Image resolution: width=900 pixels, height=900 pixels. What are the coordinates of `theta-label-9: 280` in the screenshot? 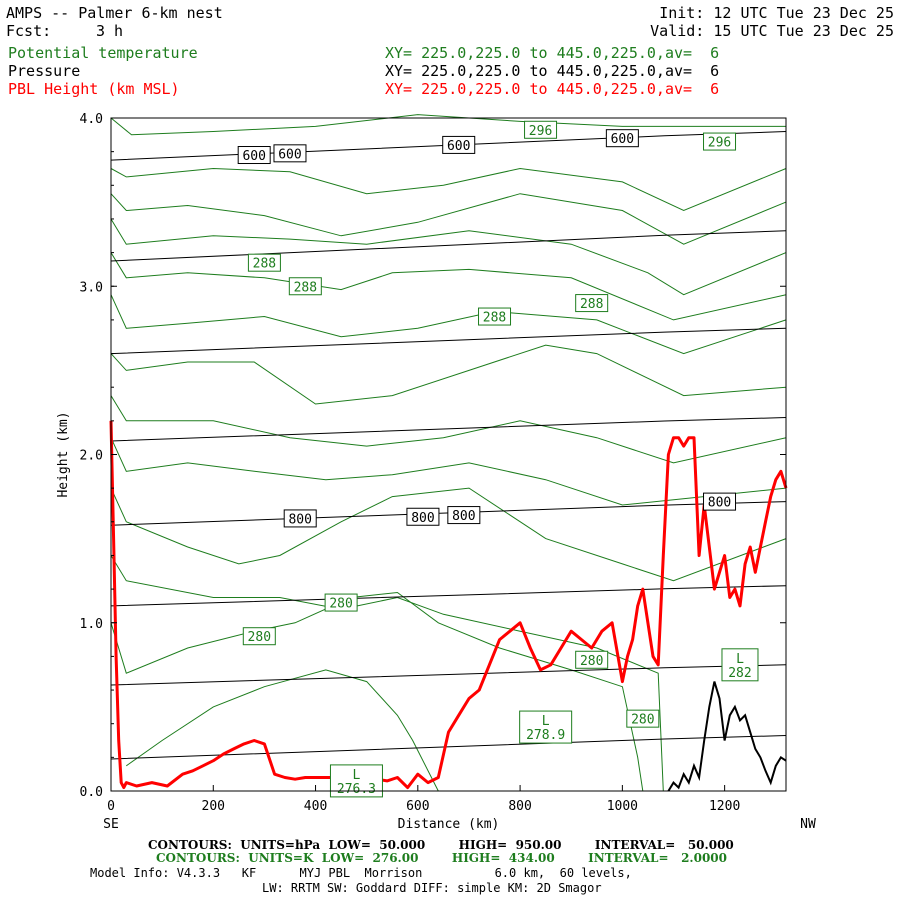 It's located at (643, 718).